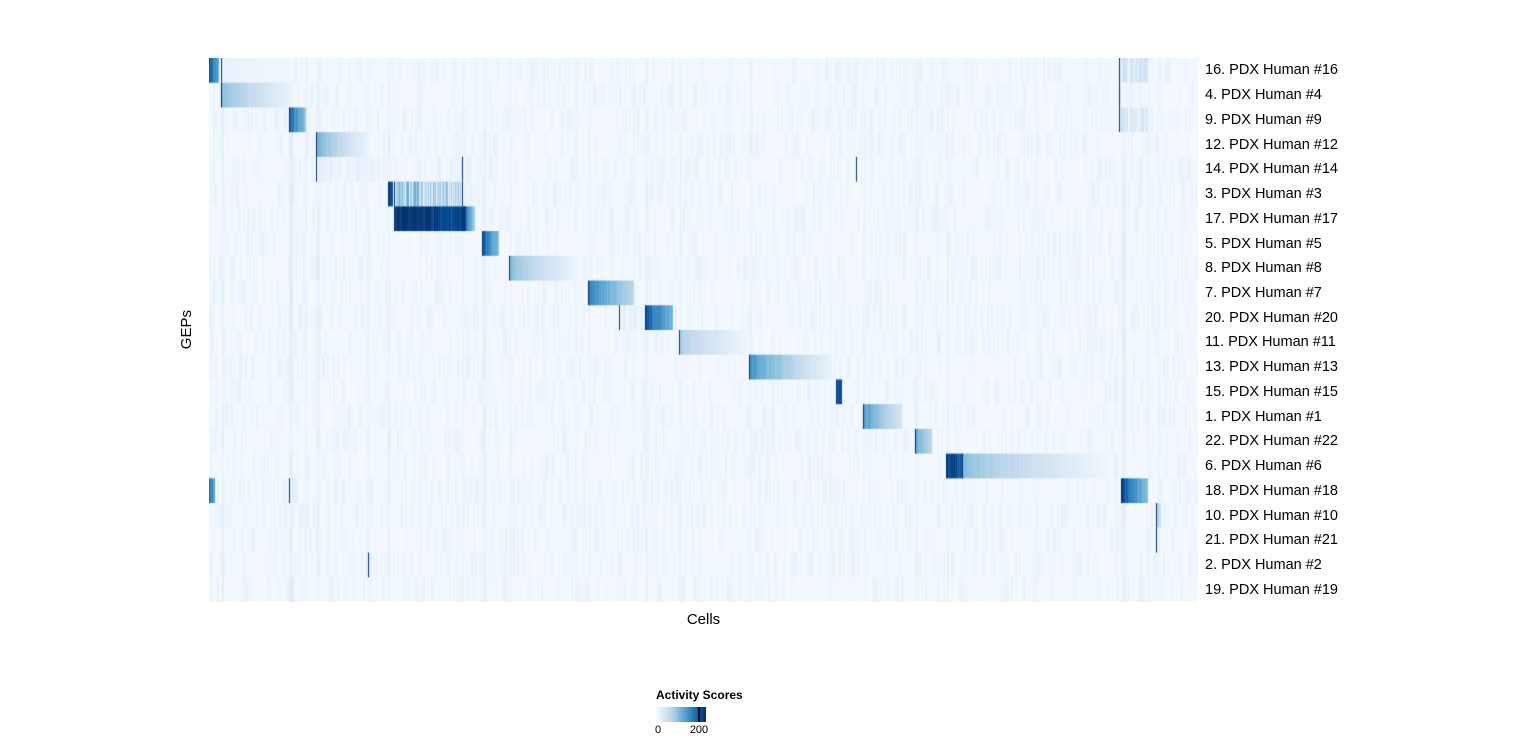 This screenshot has width=1540, height=743. I want to click on row-label: 8. PDX Human #8, so click(1263, 268).